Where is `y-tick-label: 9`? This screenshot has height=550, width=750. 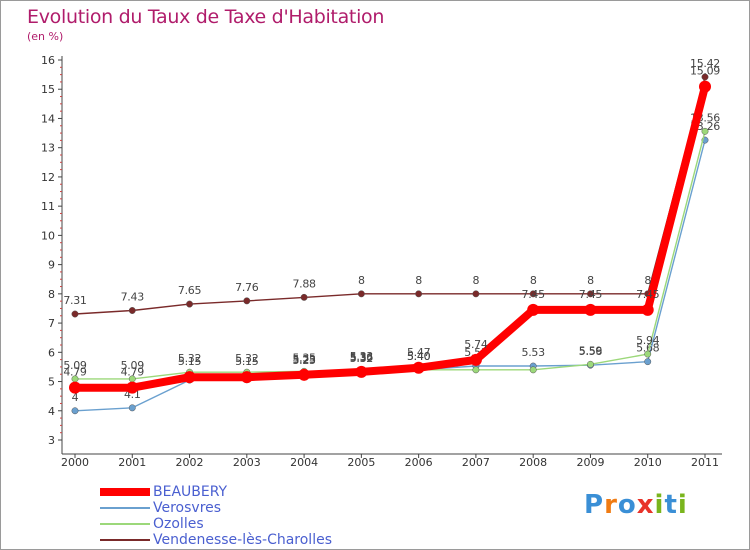 y-tick-label: 9 is located at coordinates (51, 265).